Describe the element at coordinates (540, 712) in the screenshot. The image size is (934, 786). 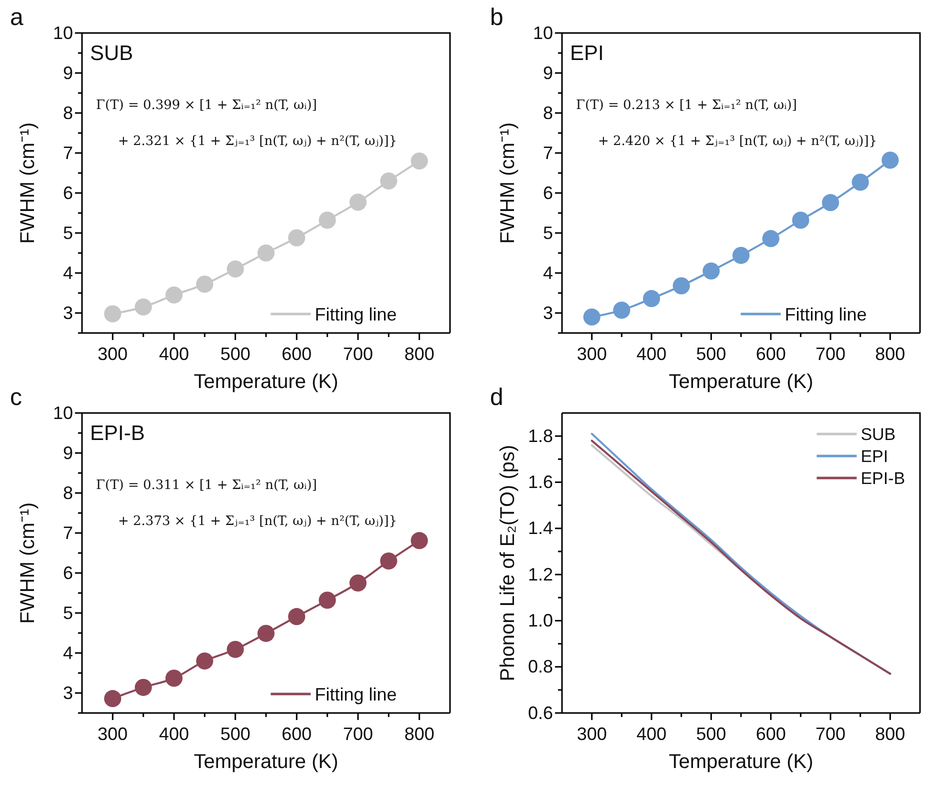
I see `y-tick-label: 0.6` at that location.